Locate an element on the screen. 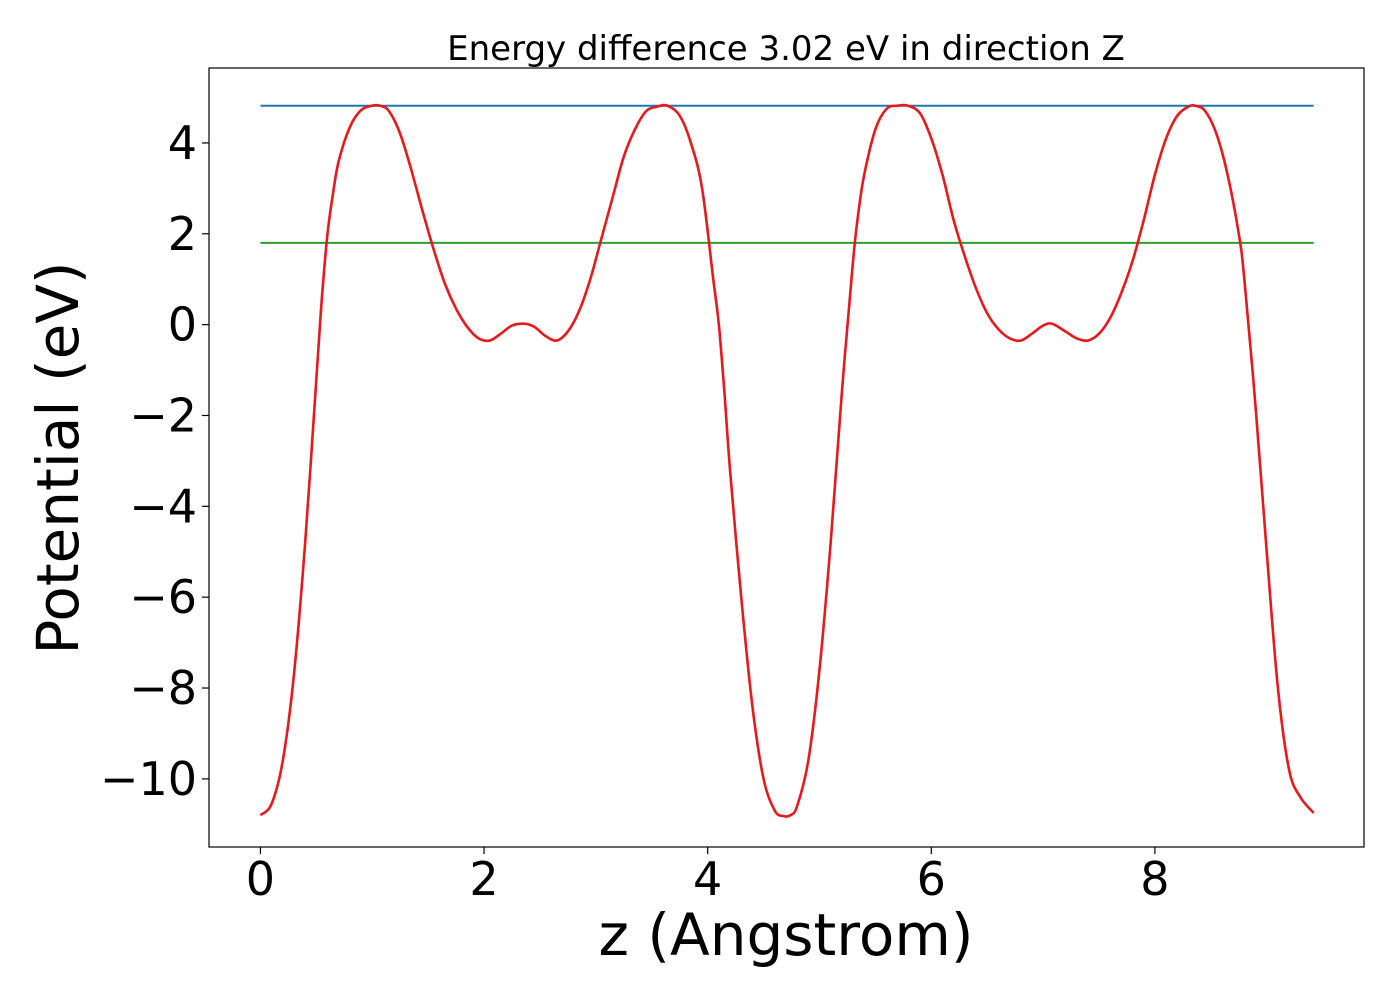 The image size is (1400, 1000). y-tick-label: 0 is located at coordinates (182, 325).